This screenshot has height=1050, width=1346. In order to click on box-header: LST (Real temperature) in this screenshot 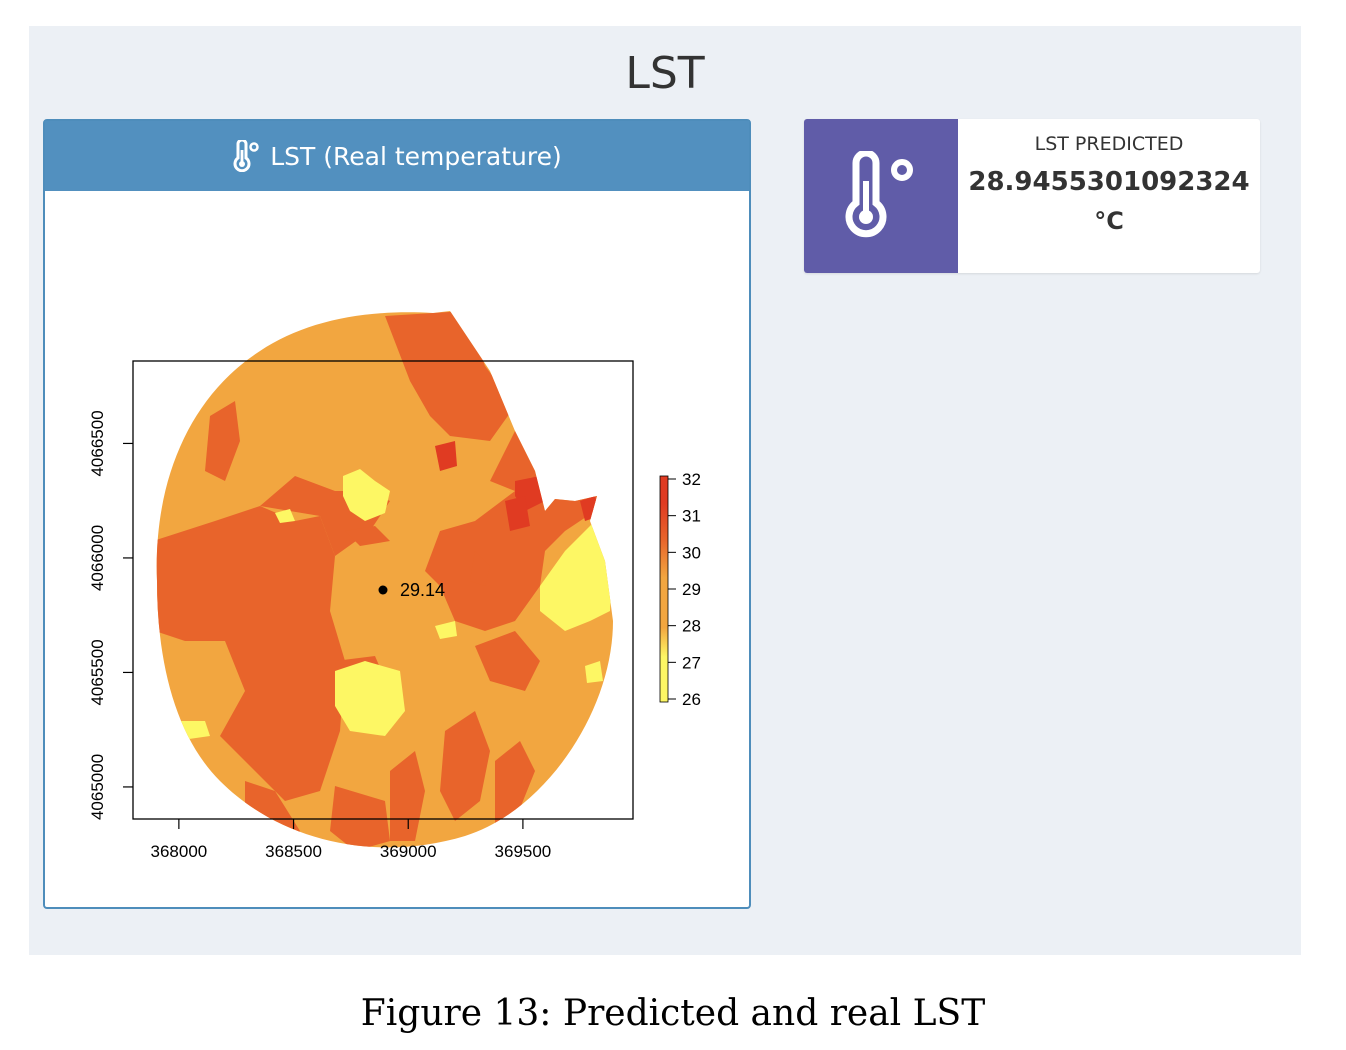, I will do `click(397, 156)`.